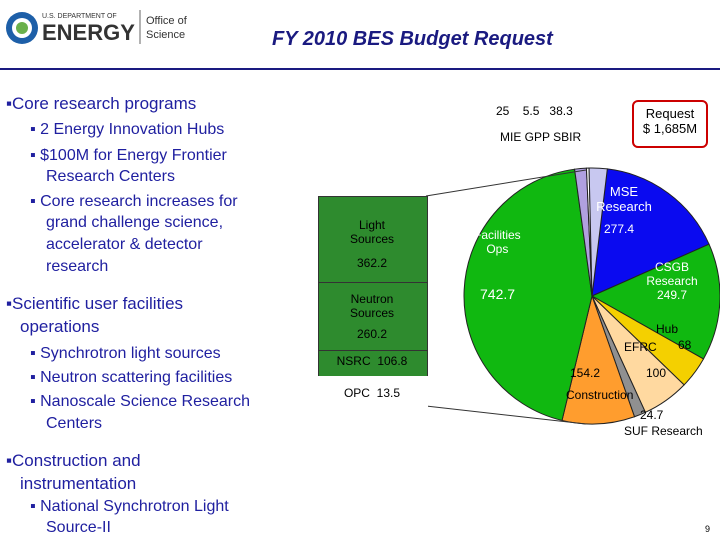 This screenshot has width=720, height=540. I want to click on bullet-user-facilities-2: operations, so click(60, 326).